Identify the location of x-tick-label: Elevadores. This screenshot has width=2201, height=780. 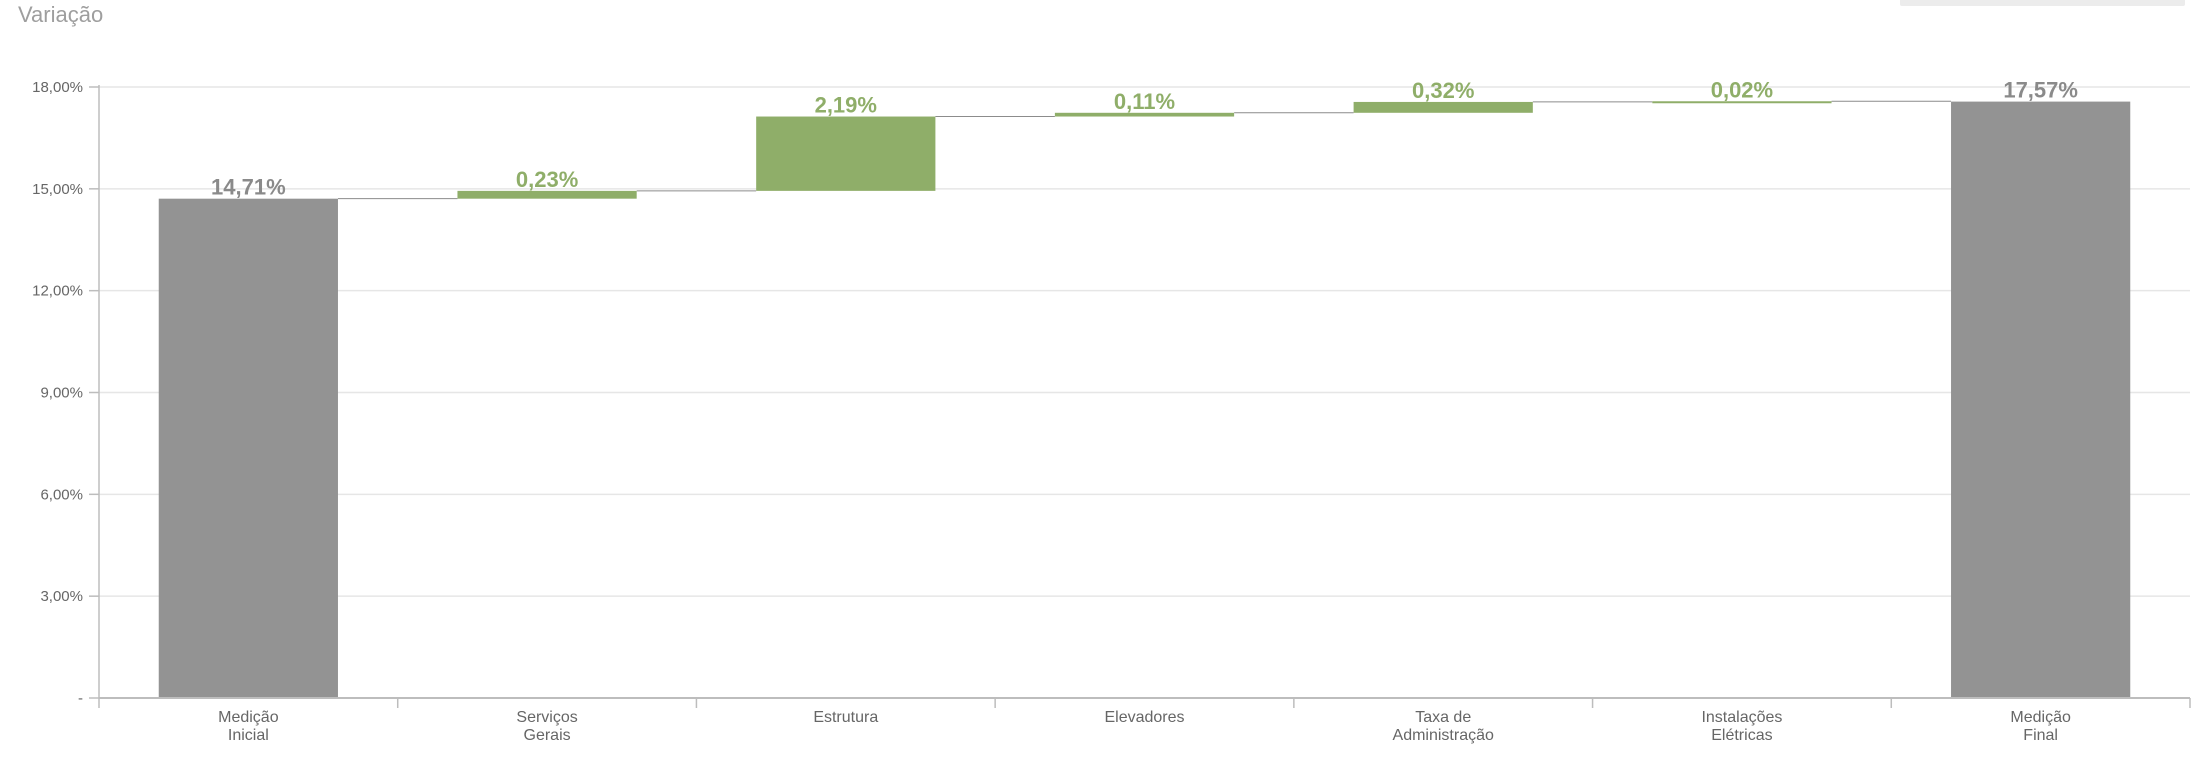
(1144, 717).